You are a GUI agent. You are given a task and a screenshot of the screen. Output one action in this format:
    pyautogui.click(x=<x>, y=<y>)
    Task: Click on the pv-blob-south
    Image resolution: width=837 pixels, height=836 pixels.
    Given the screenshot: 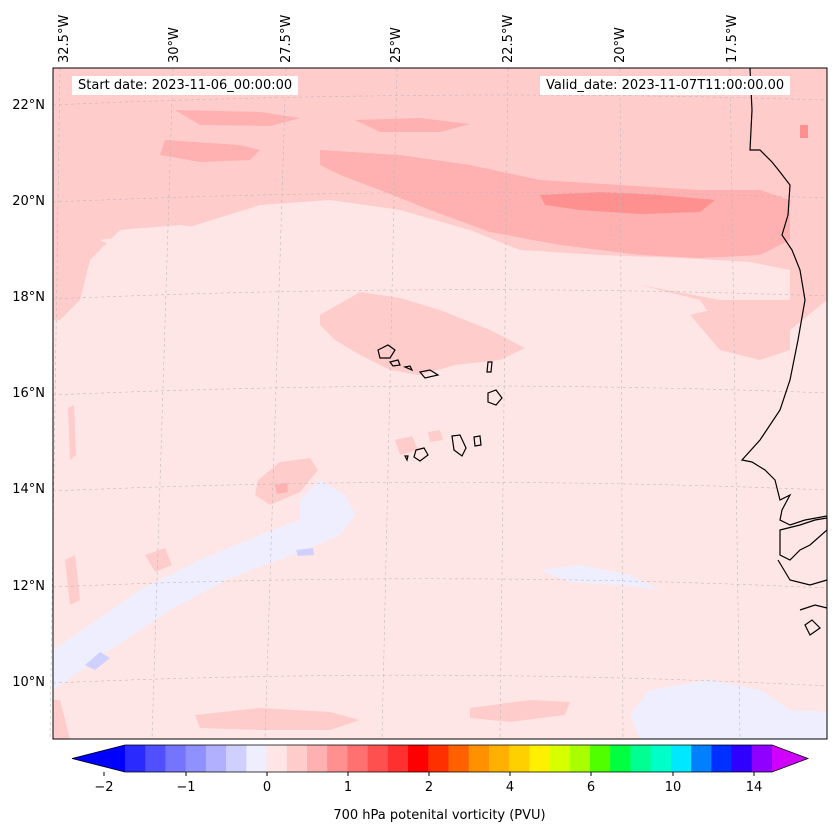 What is the action you would take?
    pyautogui.click(x=277, y=719)
    